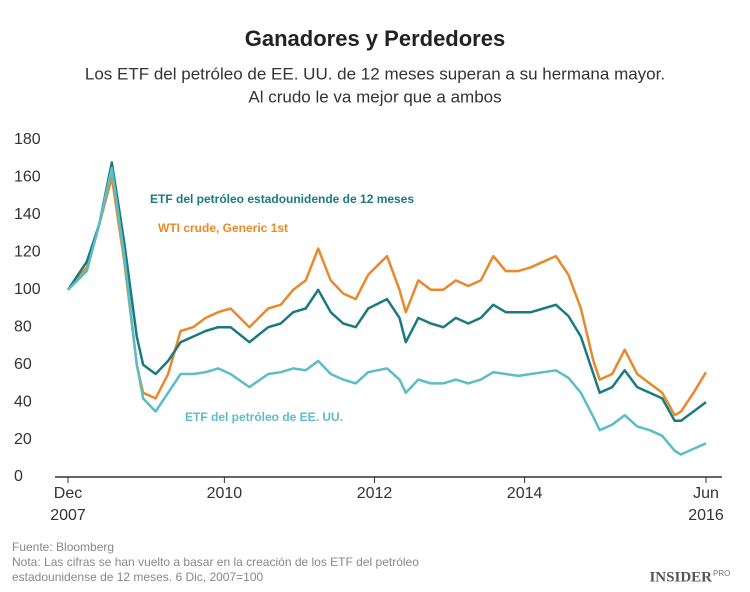 Image resolution: width=750 pixels, height=592 pixels. What do you see at coordinates (27, 139) in the screenshot?
I see `y-tick-label: 180` at bounding box center [27, 139].